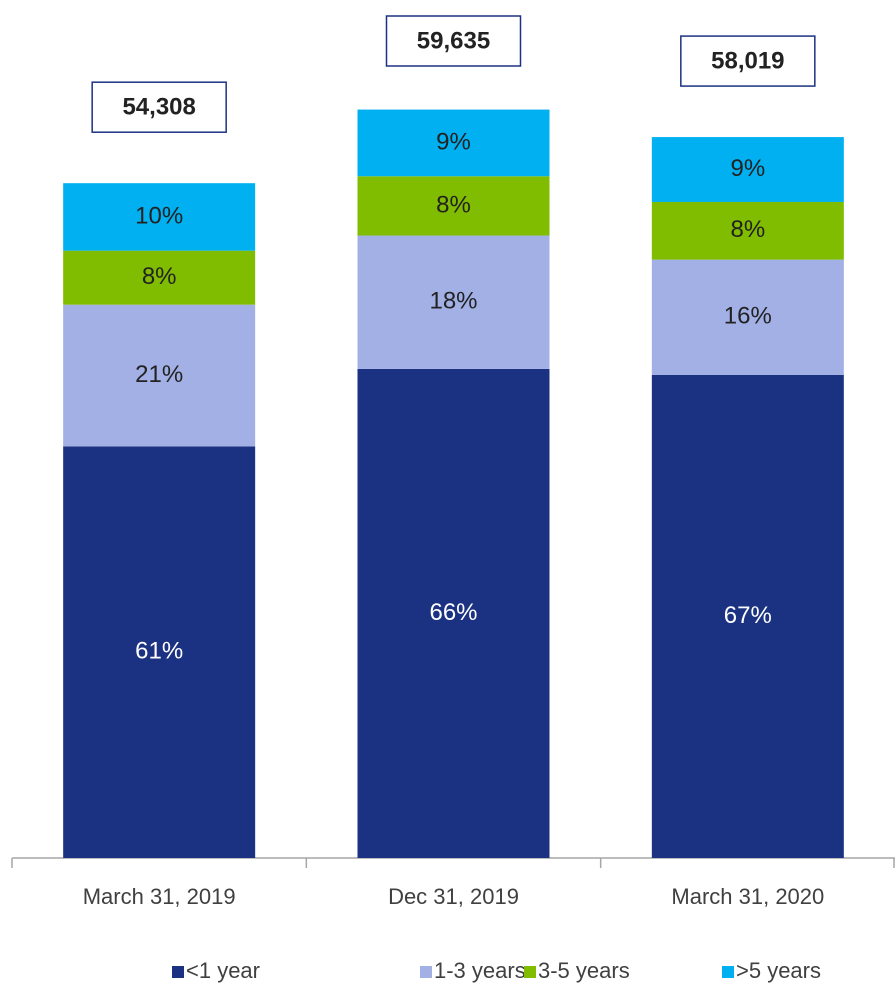 This screenshot has height=994, width=895. I want to click on legend-label: >5 years, so click(778, 970).